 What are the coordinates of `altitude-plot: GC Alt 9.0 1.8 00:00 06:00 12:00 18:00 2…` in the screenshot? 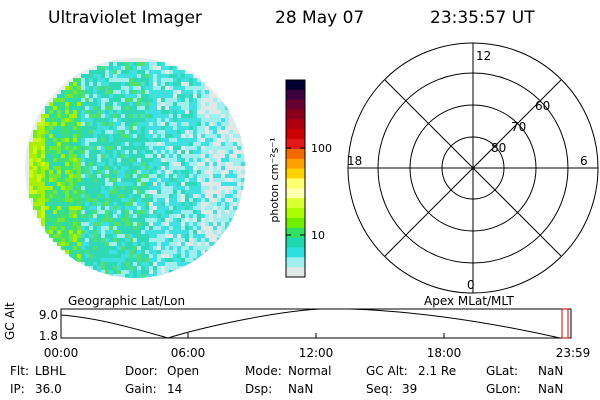 It's located at (296, 331).